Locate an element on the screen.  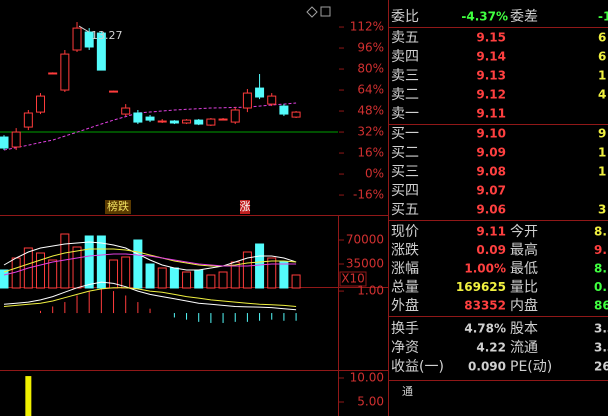
y-tick-label: 35000 is located at coordinates (365, 263).